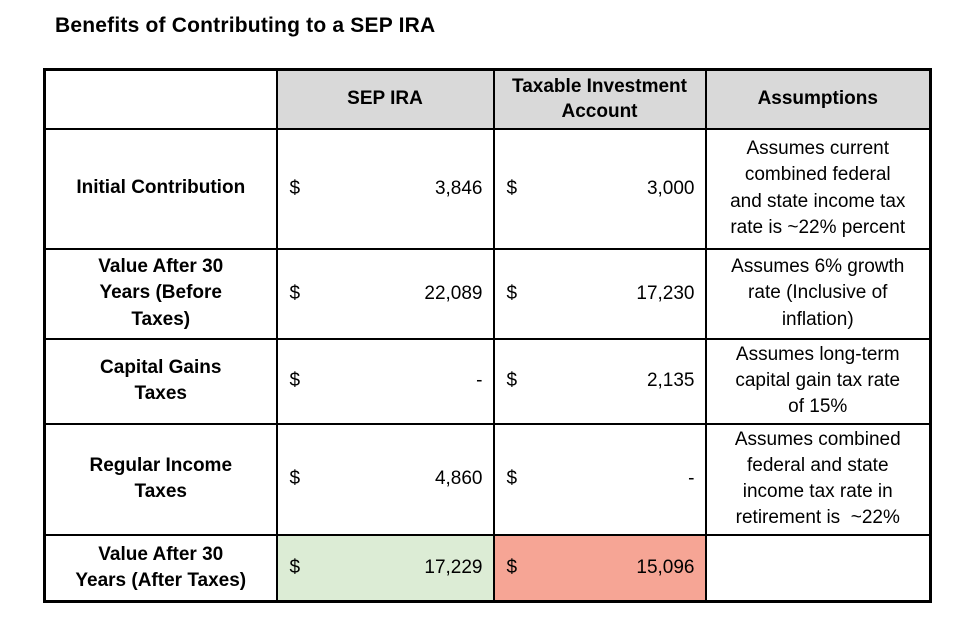 This screenshot has height=621, width=958. I want to click on taxable-initial-cell: $ 3,000, so click(599, 188).